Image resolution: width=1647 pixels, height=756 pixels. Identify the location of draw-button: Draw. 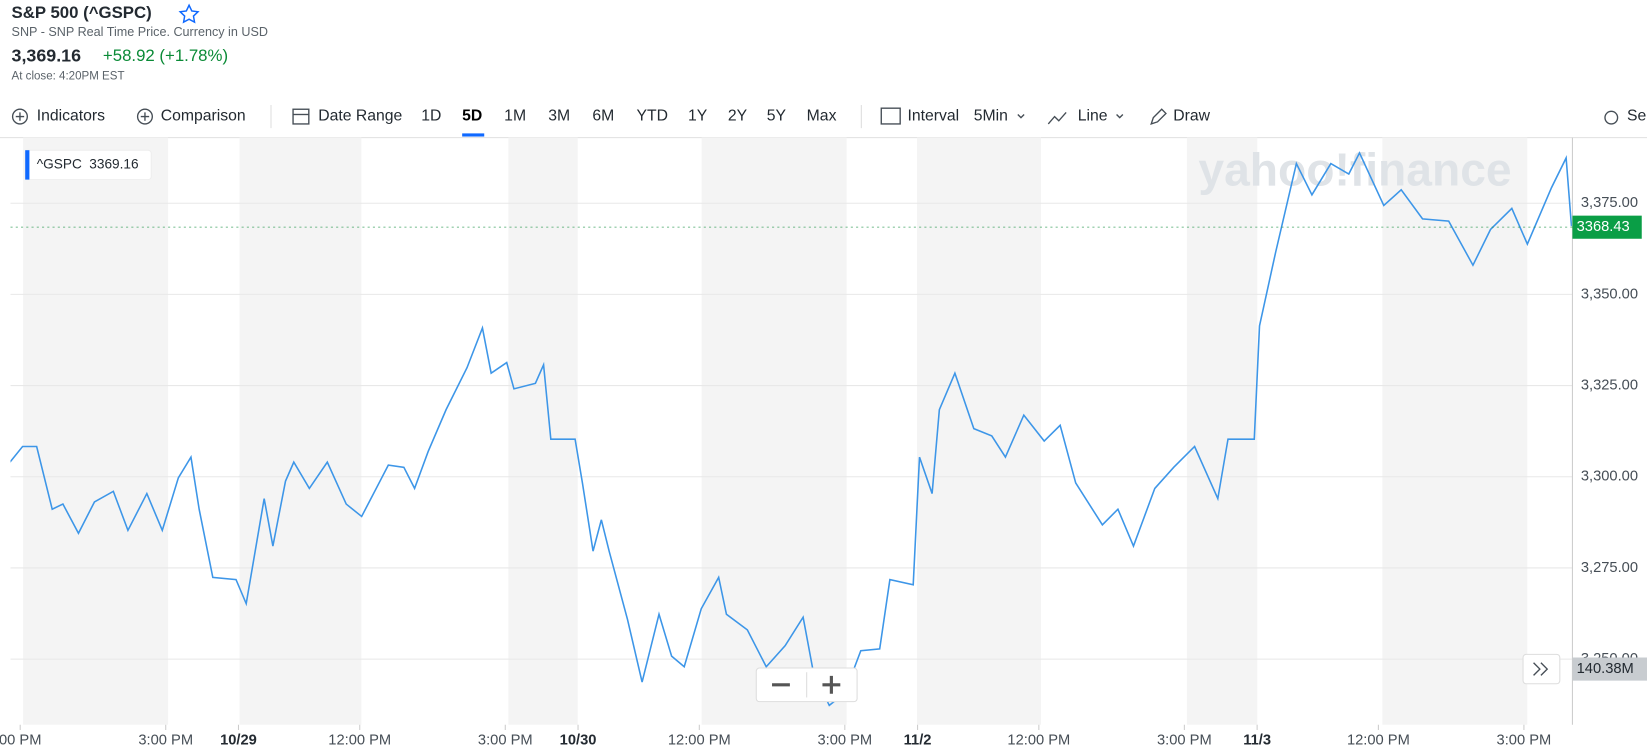
(1191, 116).